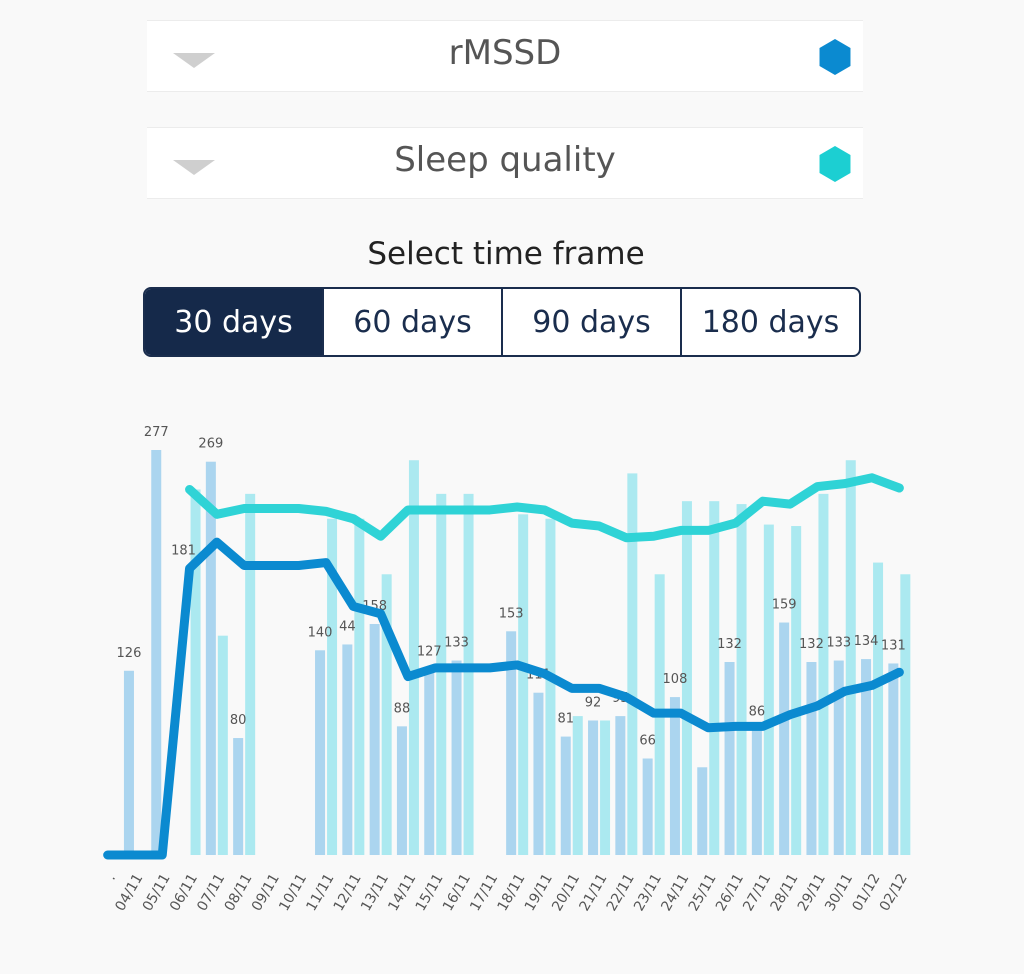 Image resolution: width=1024 pixels, height=974 pixels. What do you see at coordinates (210, 444) in the screenshot?
I see `bar-data-label: 269` at bounding box center [210, 444].